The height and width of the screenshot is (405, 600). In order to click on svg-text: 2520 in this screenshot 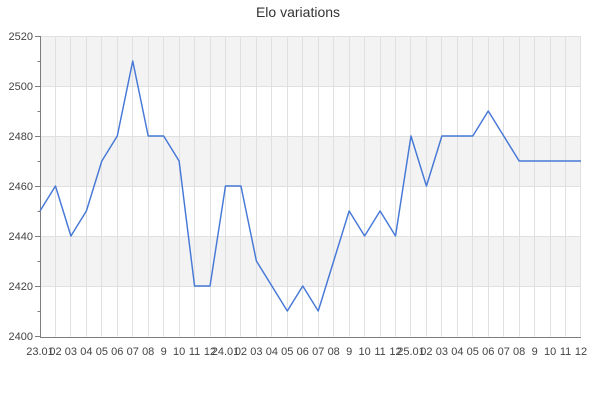, I will do `click(21, 37)`.